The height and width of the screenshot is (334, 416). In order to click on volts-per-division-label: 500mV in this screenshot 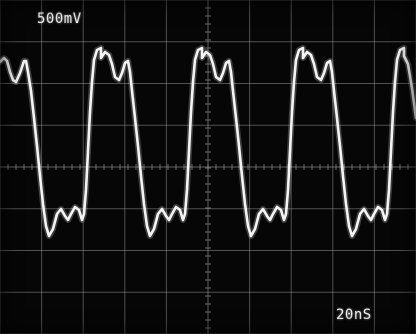, I will do `click(59, 19)`.